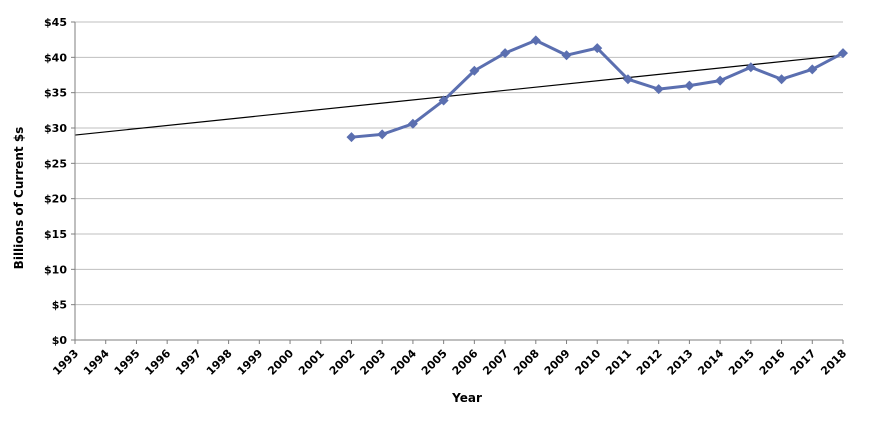 The width and height of the screenshot is (870, 422). What do you see at coordinates (372, 362) in the screenshot?
I see `x-tick-label: 2003` at bounding box center [372, 362].